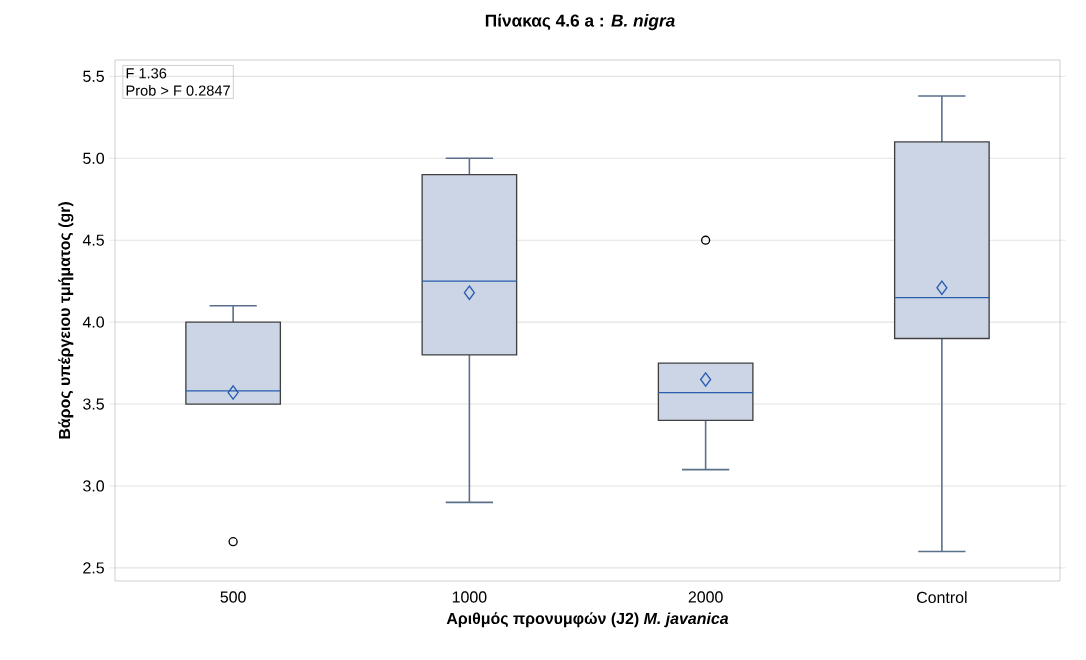 The height and width of the screenshot is (660, 1086). What do you see at coordinates (93, 568) in the screenshot?
I see `y-tick-label: 2.5` at bounding box center [93, 568].